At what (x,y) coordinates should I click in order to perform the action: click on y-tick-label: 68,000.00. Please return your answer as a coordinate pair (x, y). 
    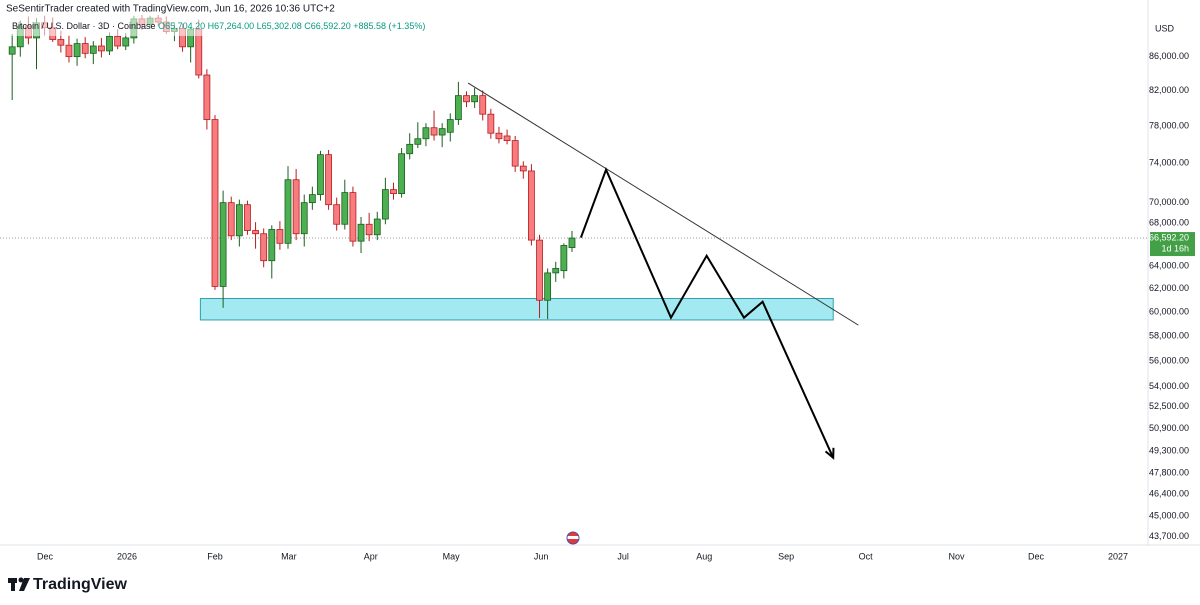
    Looking at the image, I should click on (1169, 223).